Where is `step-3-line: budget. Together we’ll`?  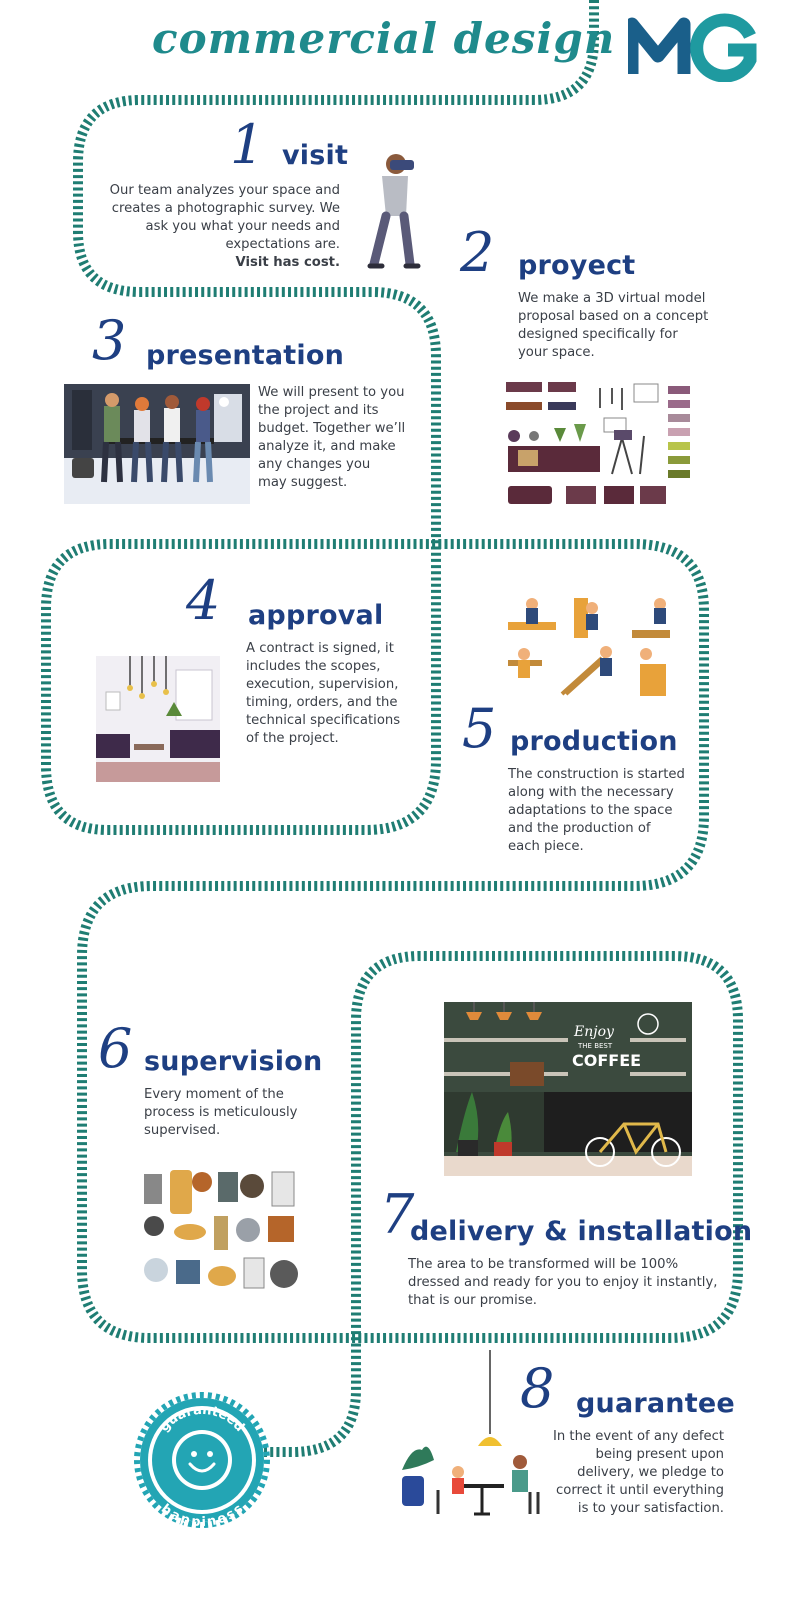 step-3-line: budget. Together we’ll is located at coordinates (332, 428).